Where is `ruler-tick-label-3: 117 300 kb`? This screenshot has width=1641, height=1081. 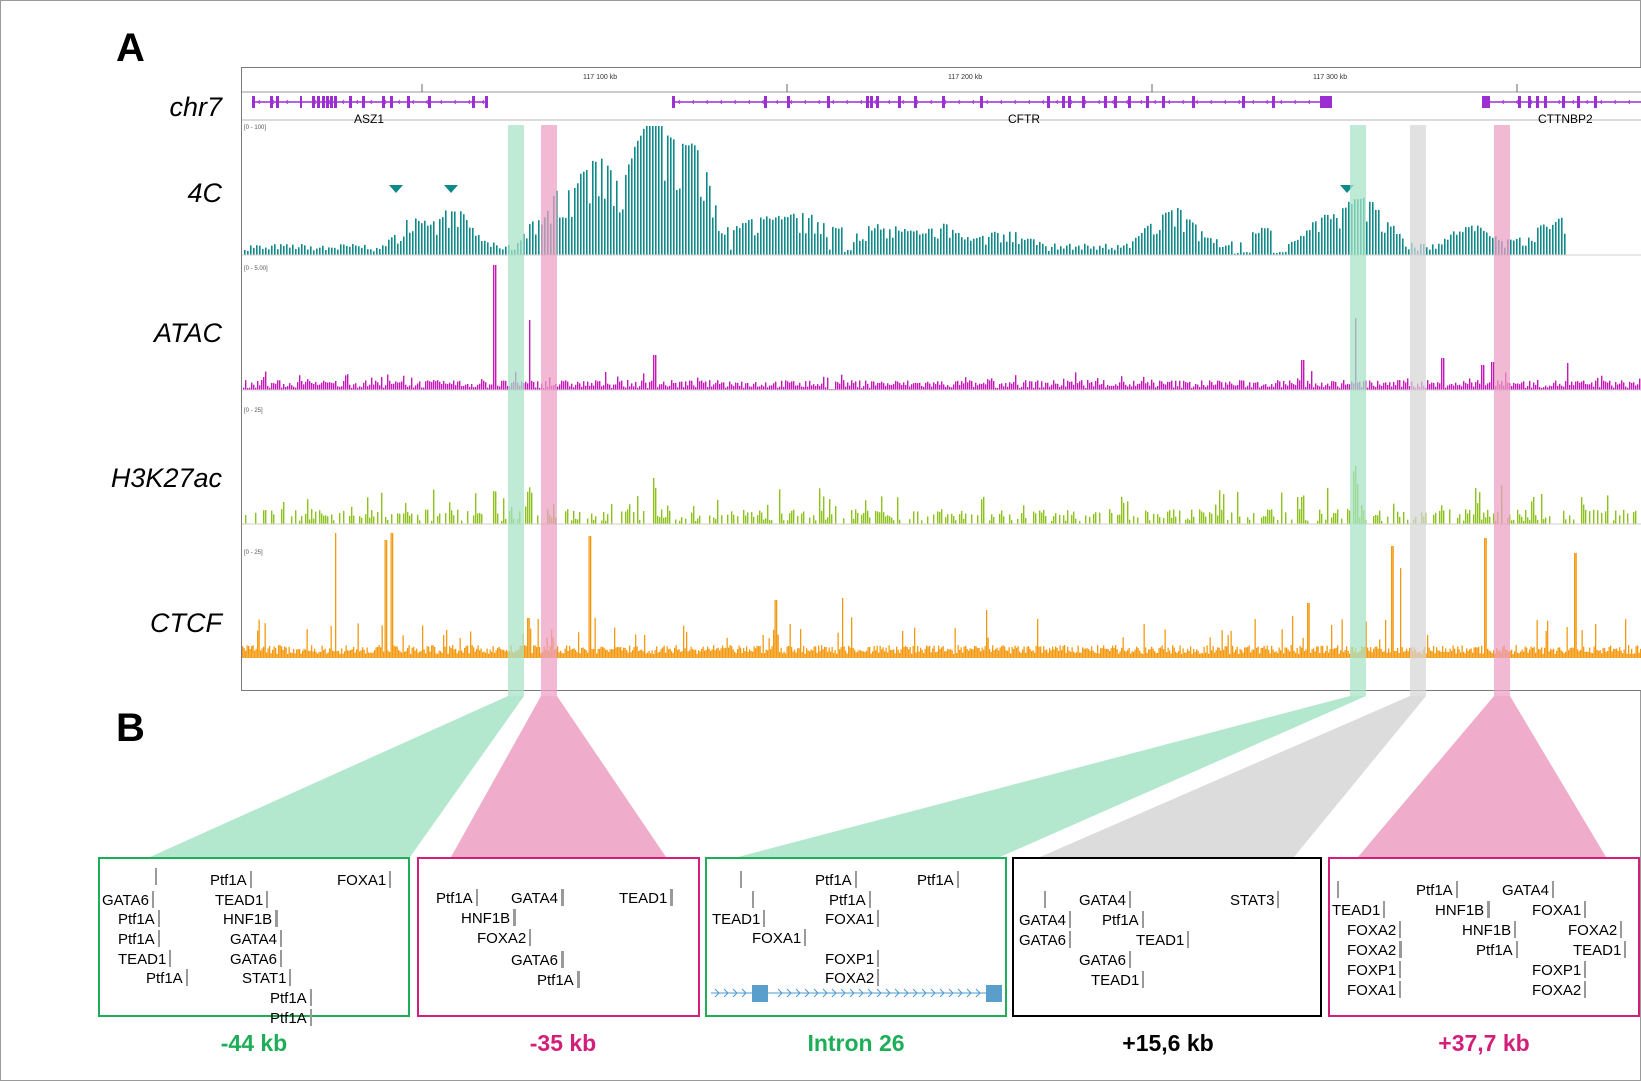
ruler-tick-label-3: 117 300 kb is located at coordinates (1330, 77).